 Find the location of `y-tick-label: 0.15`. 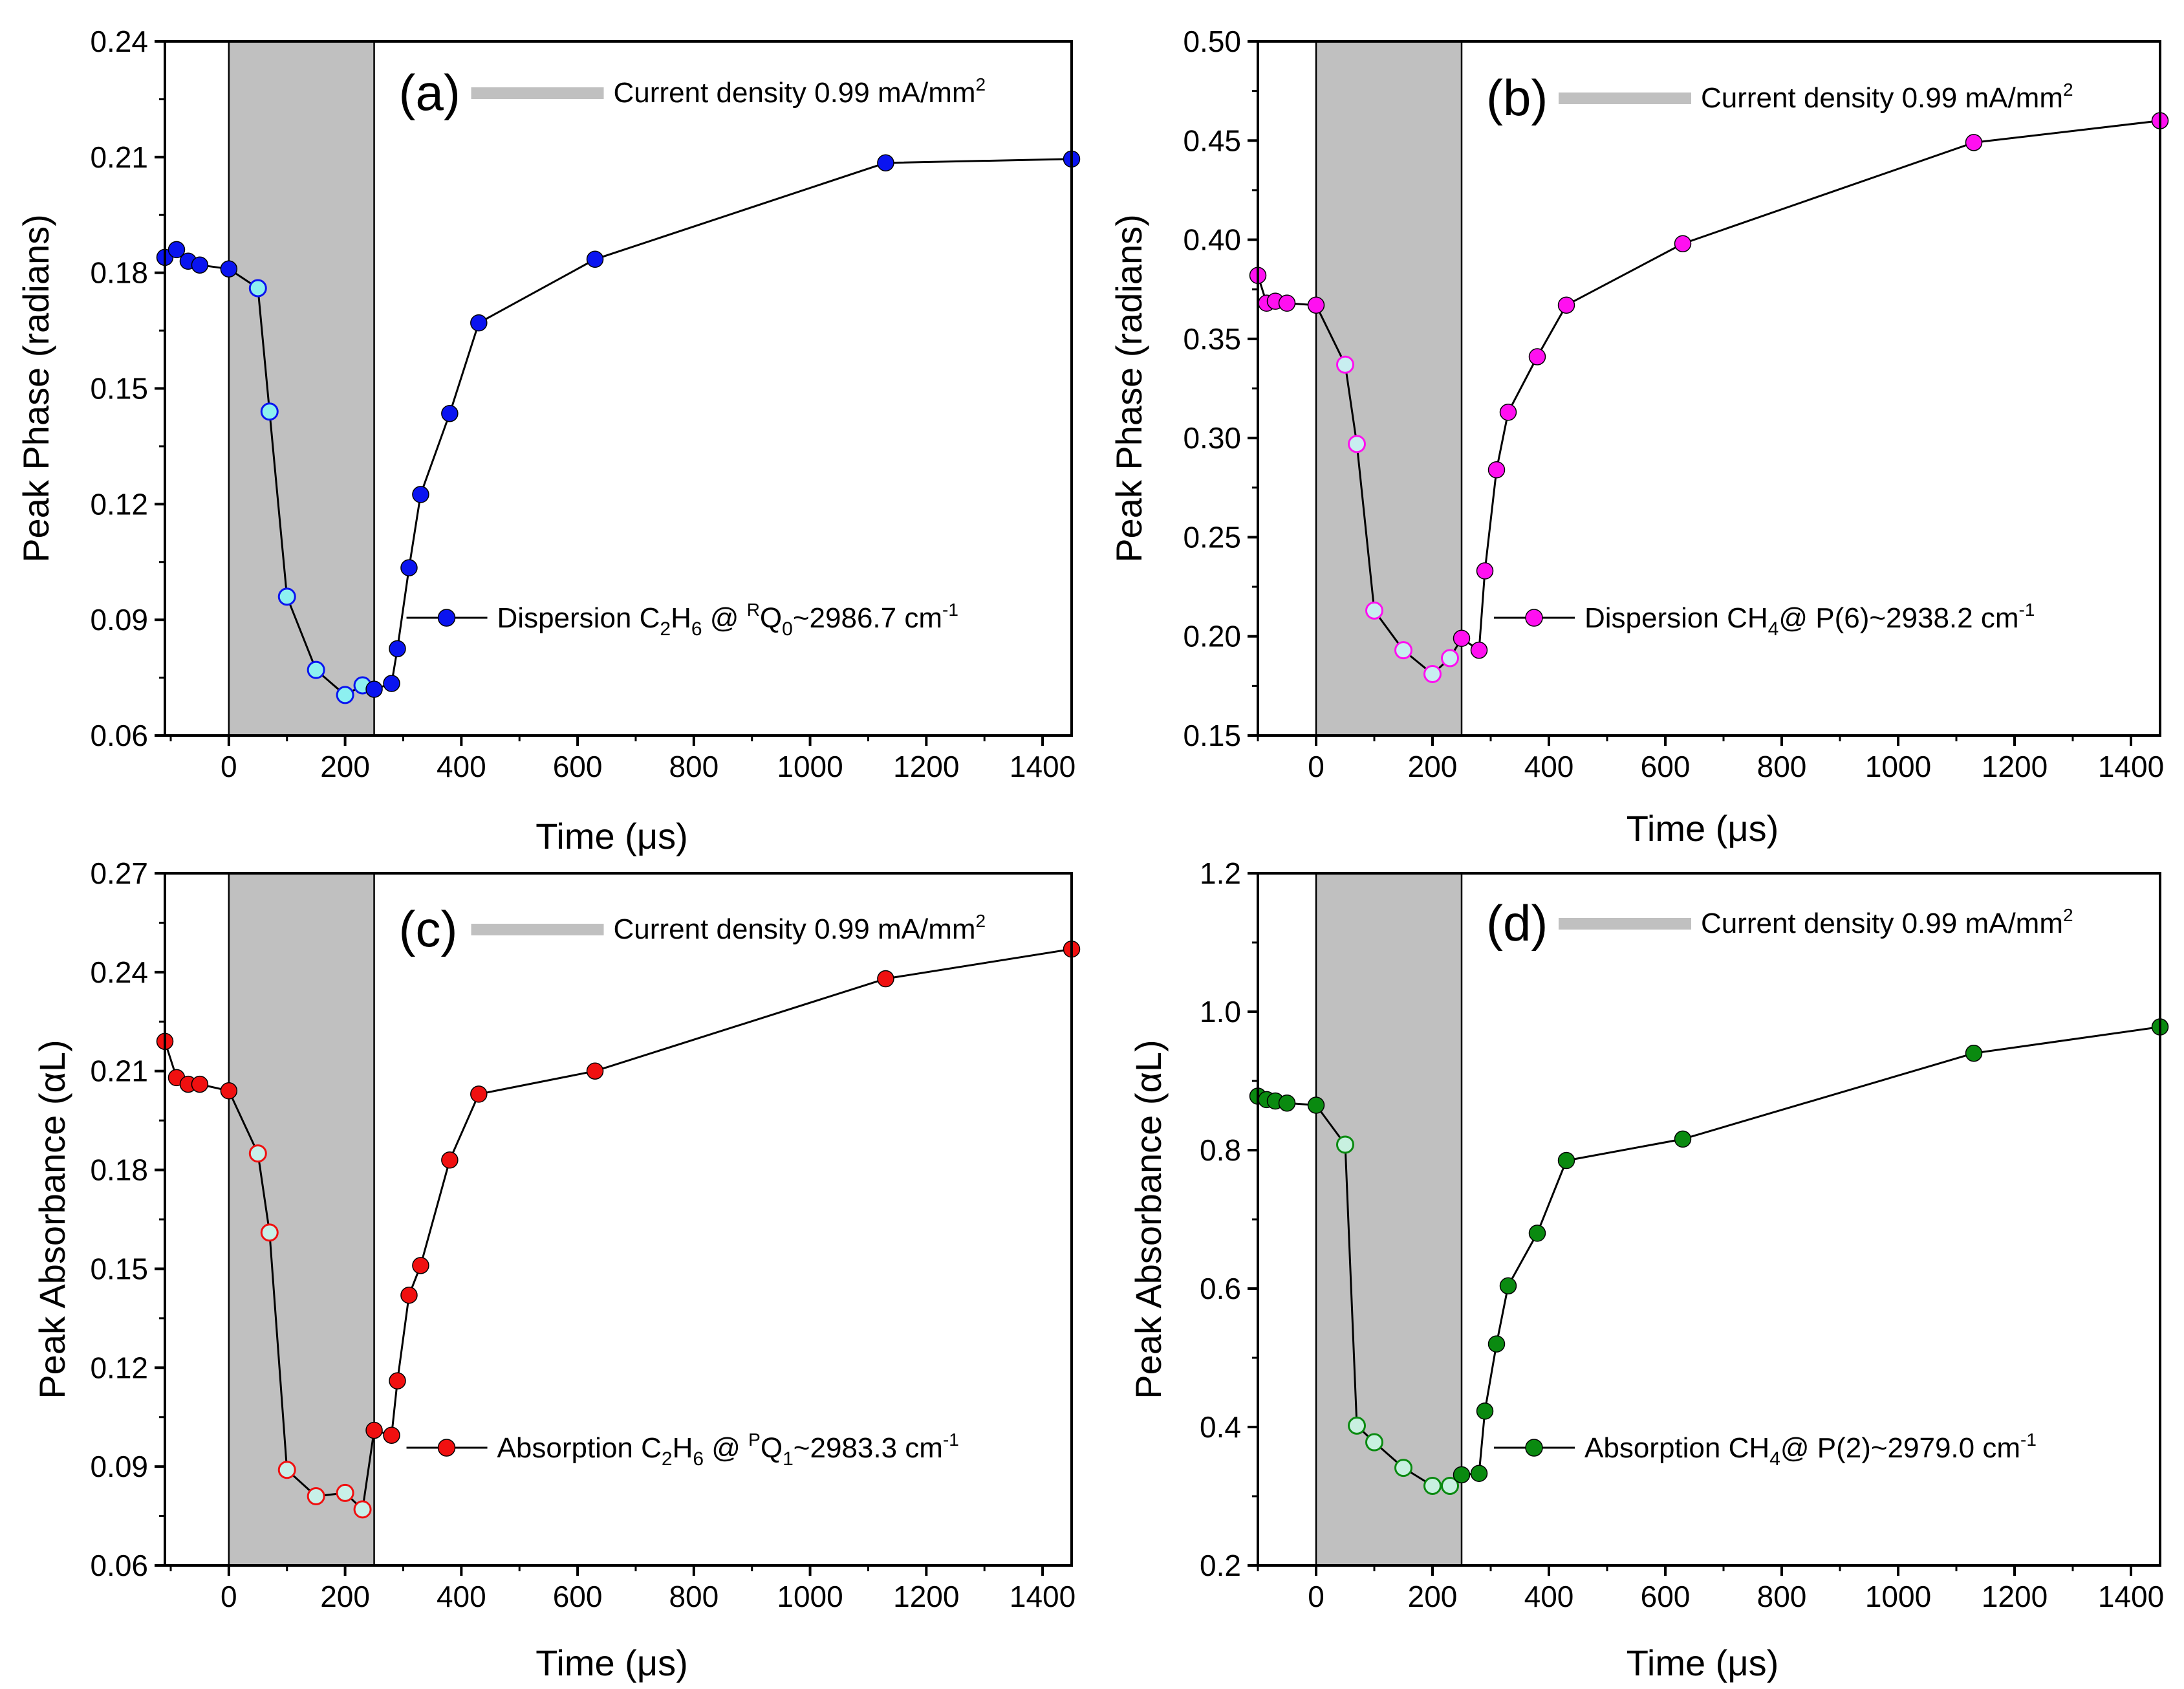

y-tick-label: 0.15 is located at coordinates (119, 1269).